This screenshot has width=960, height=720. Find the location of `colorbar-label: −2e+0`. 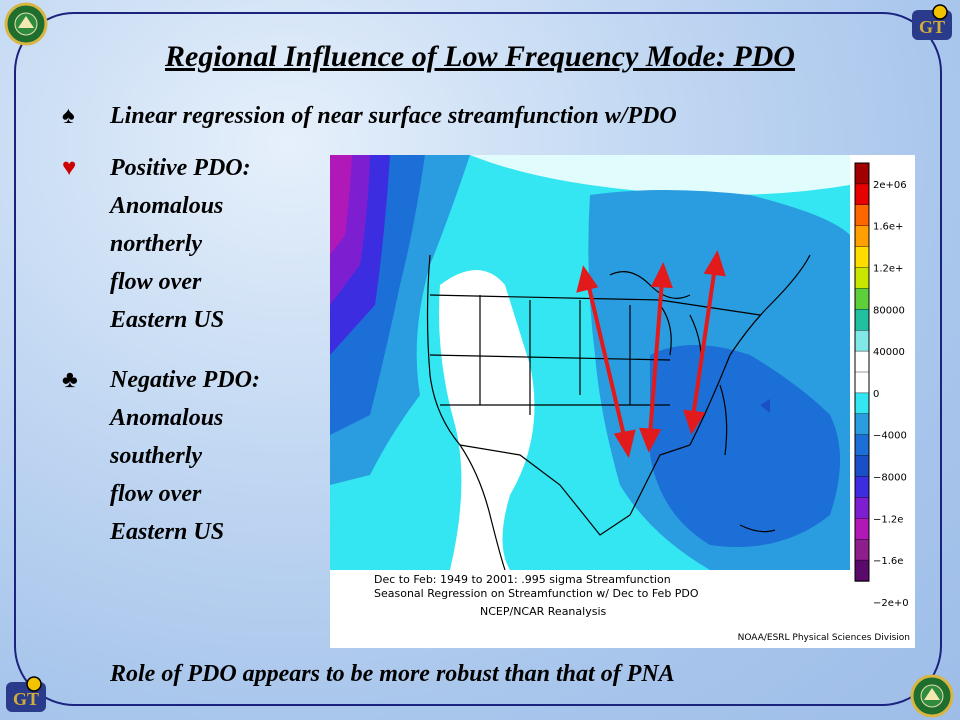

colorbar-label: −2e+0 is located at coordinates (891, 603).